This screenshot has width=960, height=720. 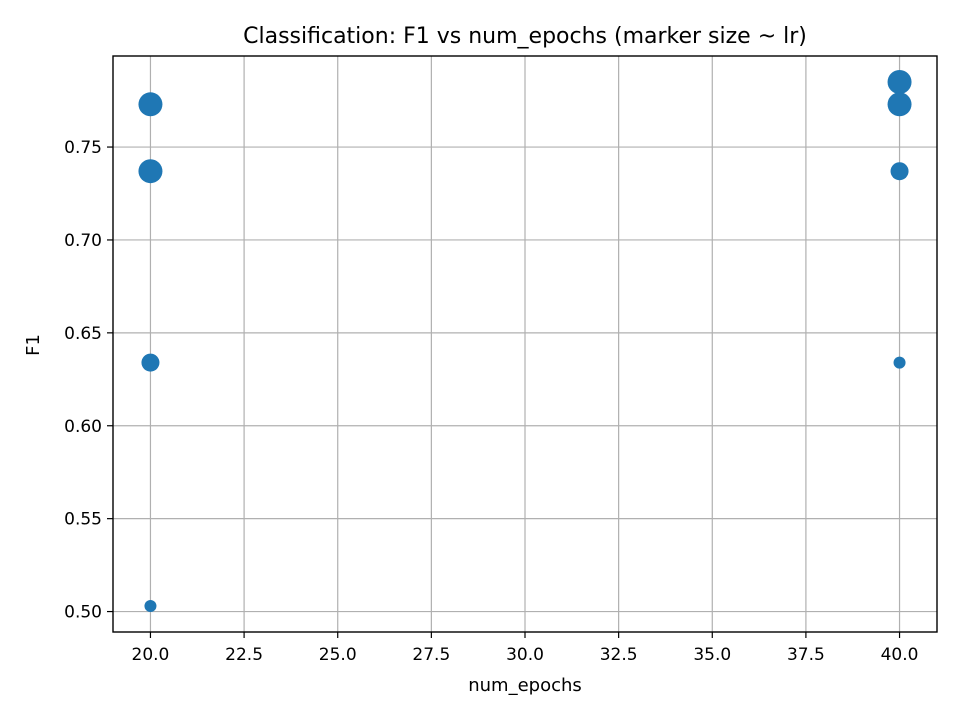 What do you see at coordinates (83, 613) in the screenshot?
I see `y-tick-label: 0.50` at bounding box center [83, 613].